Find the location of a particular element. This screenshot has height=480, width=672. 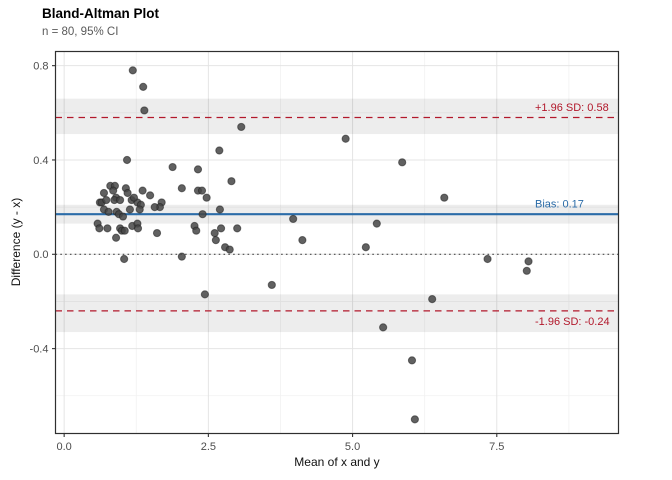

ci-band-upper_loa is located at coordinates (337, 116).